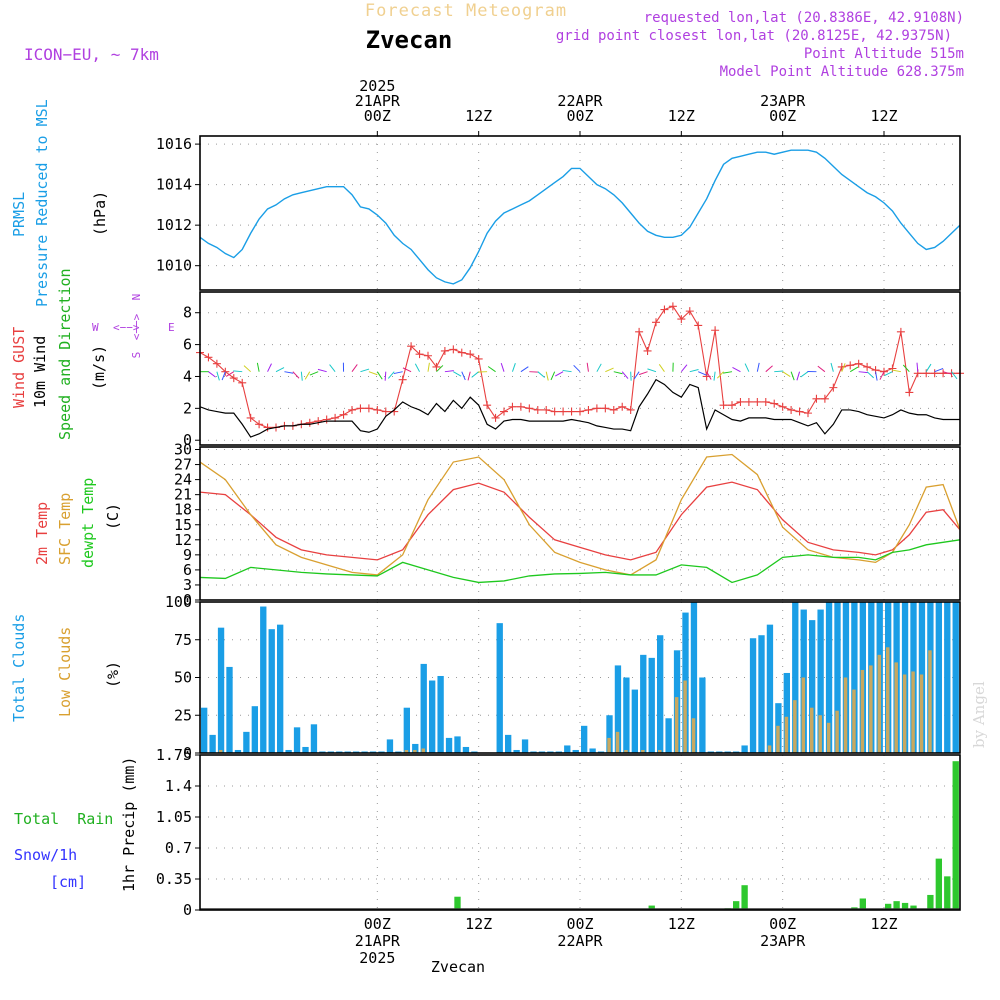 The image size is (1000, 1000). What do you see at coordinates (88, 523) in the screenshot?
I see `temp-dewpt-label: dewpt Temp` at bounding box center [88, 523].